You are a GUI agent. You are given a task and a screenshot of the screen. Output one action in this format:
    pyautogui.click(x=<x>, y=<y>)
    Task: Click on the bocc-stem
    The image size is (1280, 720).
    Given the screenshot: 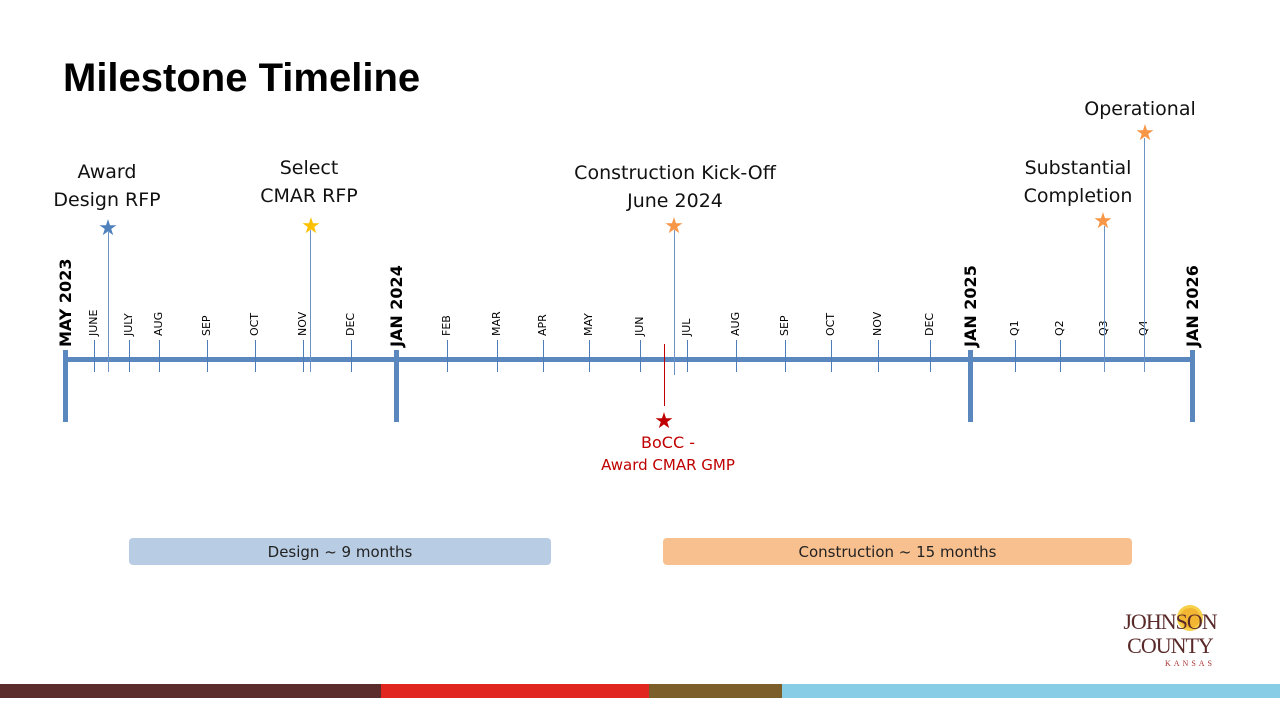 What is the action you would take?
    pyautogui.click(x=664, y=375)
    